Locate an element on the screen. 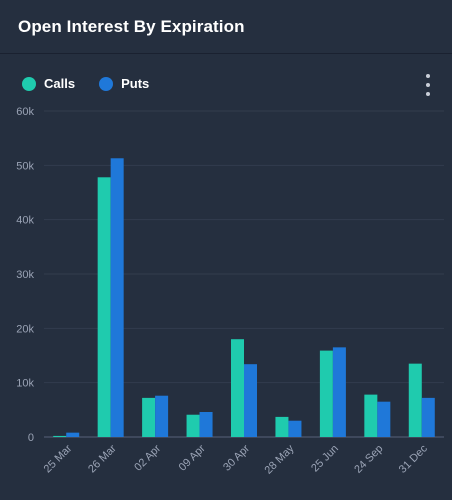 The height and width of the screenshot is (500, 452). x-tick-label: 02 Apr is located at coordinates (147, 457).